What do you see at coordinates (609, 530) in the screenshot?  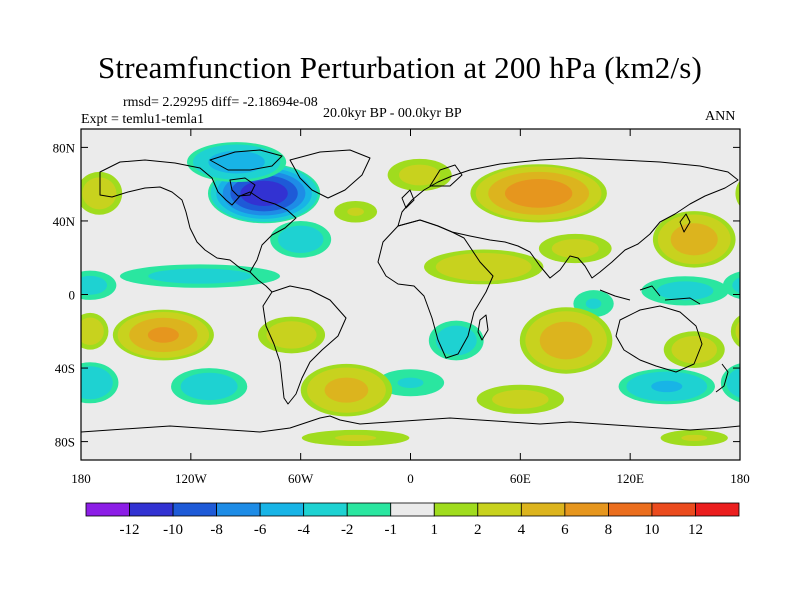 I see `colorbar-label: 8` at bounding box center [609, 530].